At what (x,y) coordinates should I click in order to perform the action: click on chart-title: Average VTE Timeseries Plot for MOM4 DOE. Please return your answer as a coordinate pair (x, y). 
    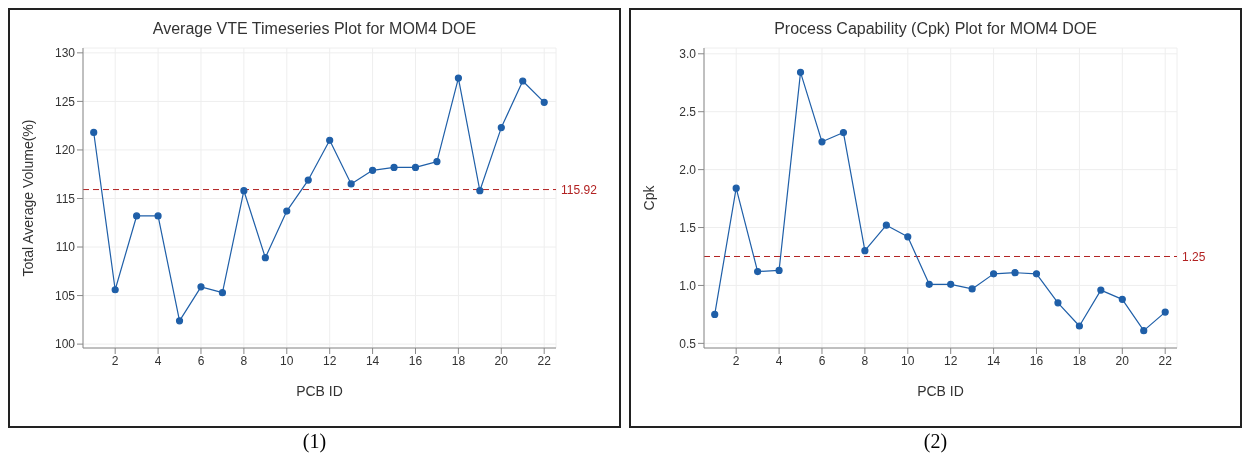
    Looking at the image, I should click on (314, 29).